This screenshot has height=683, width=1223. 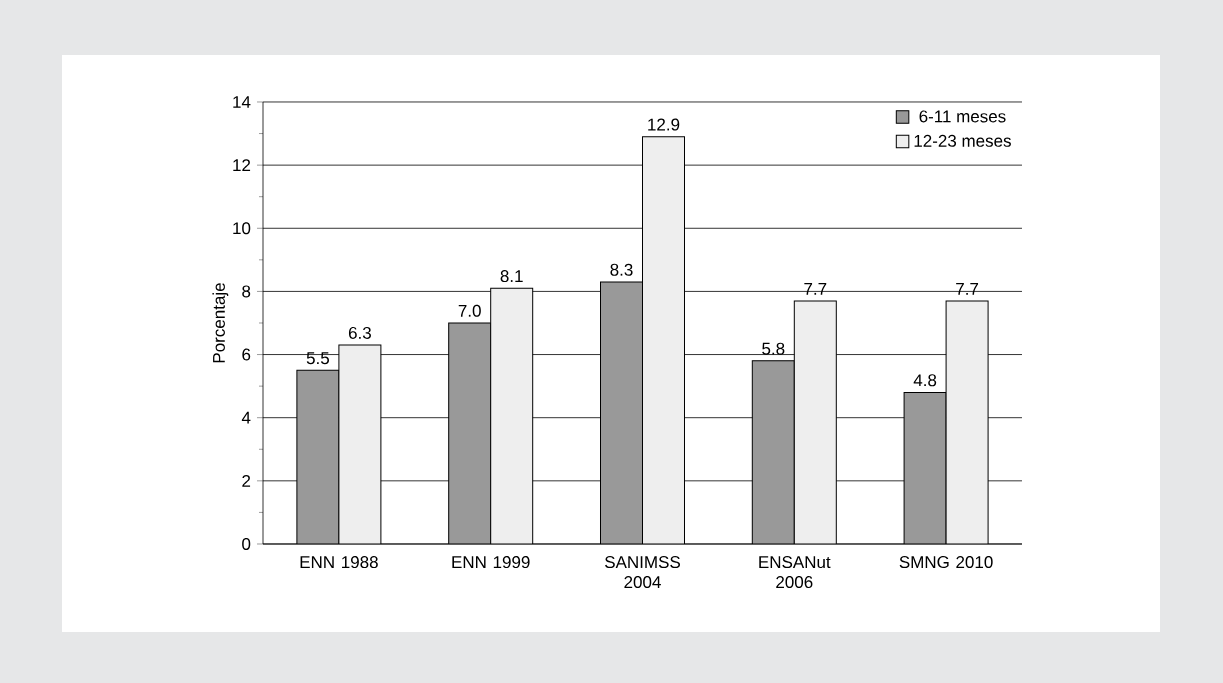 What do you see at coordinates (246, 354) in the screenshot?
I see `y-tick-label: 6` at bounding box center [246, 354].